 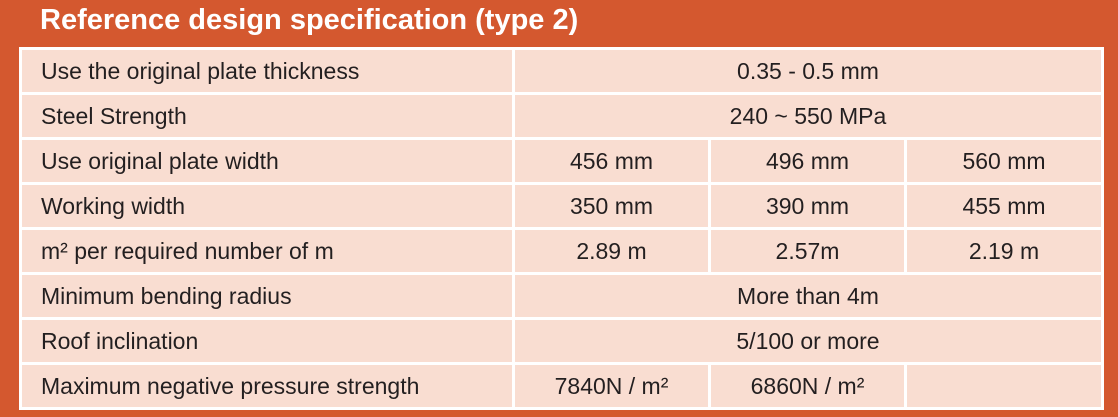 I want to click on row-label: Working width, so click(x=267, y=206).